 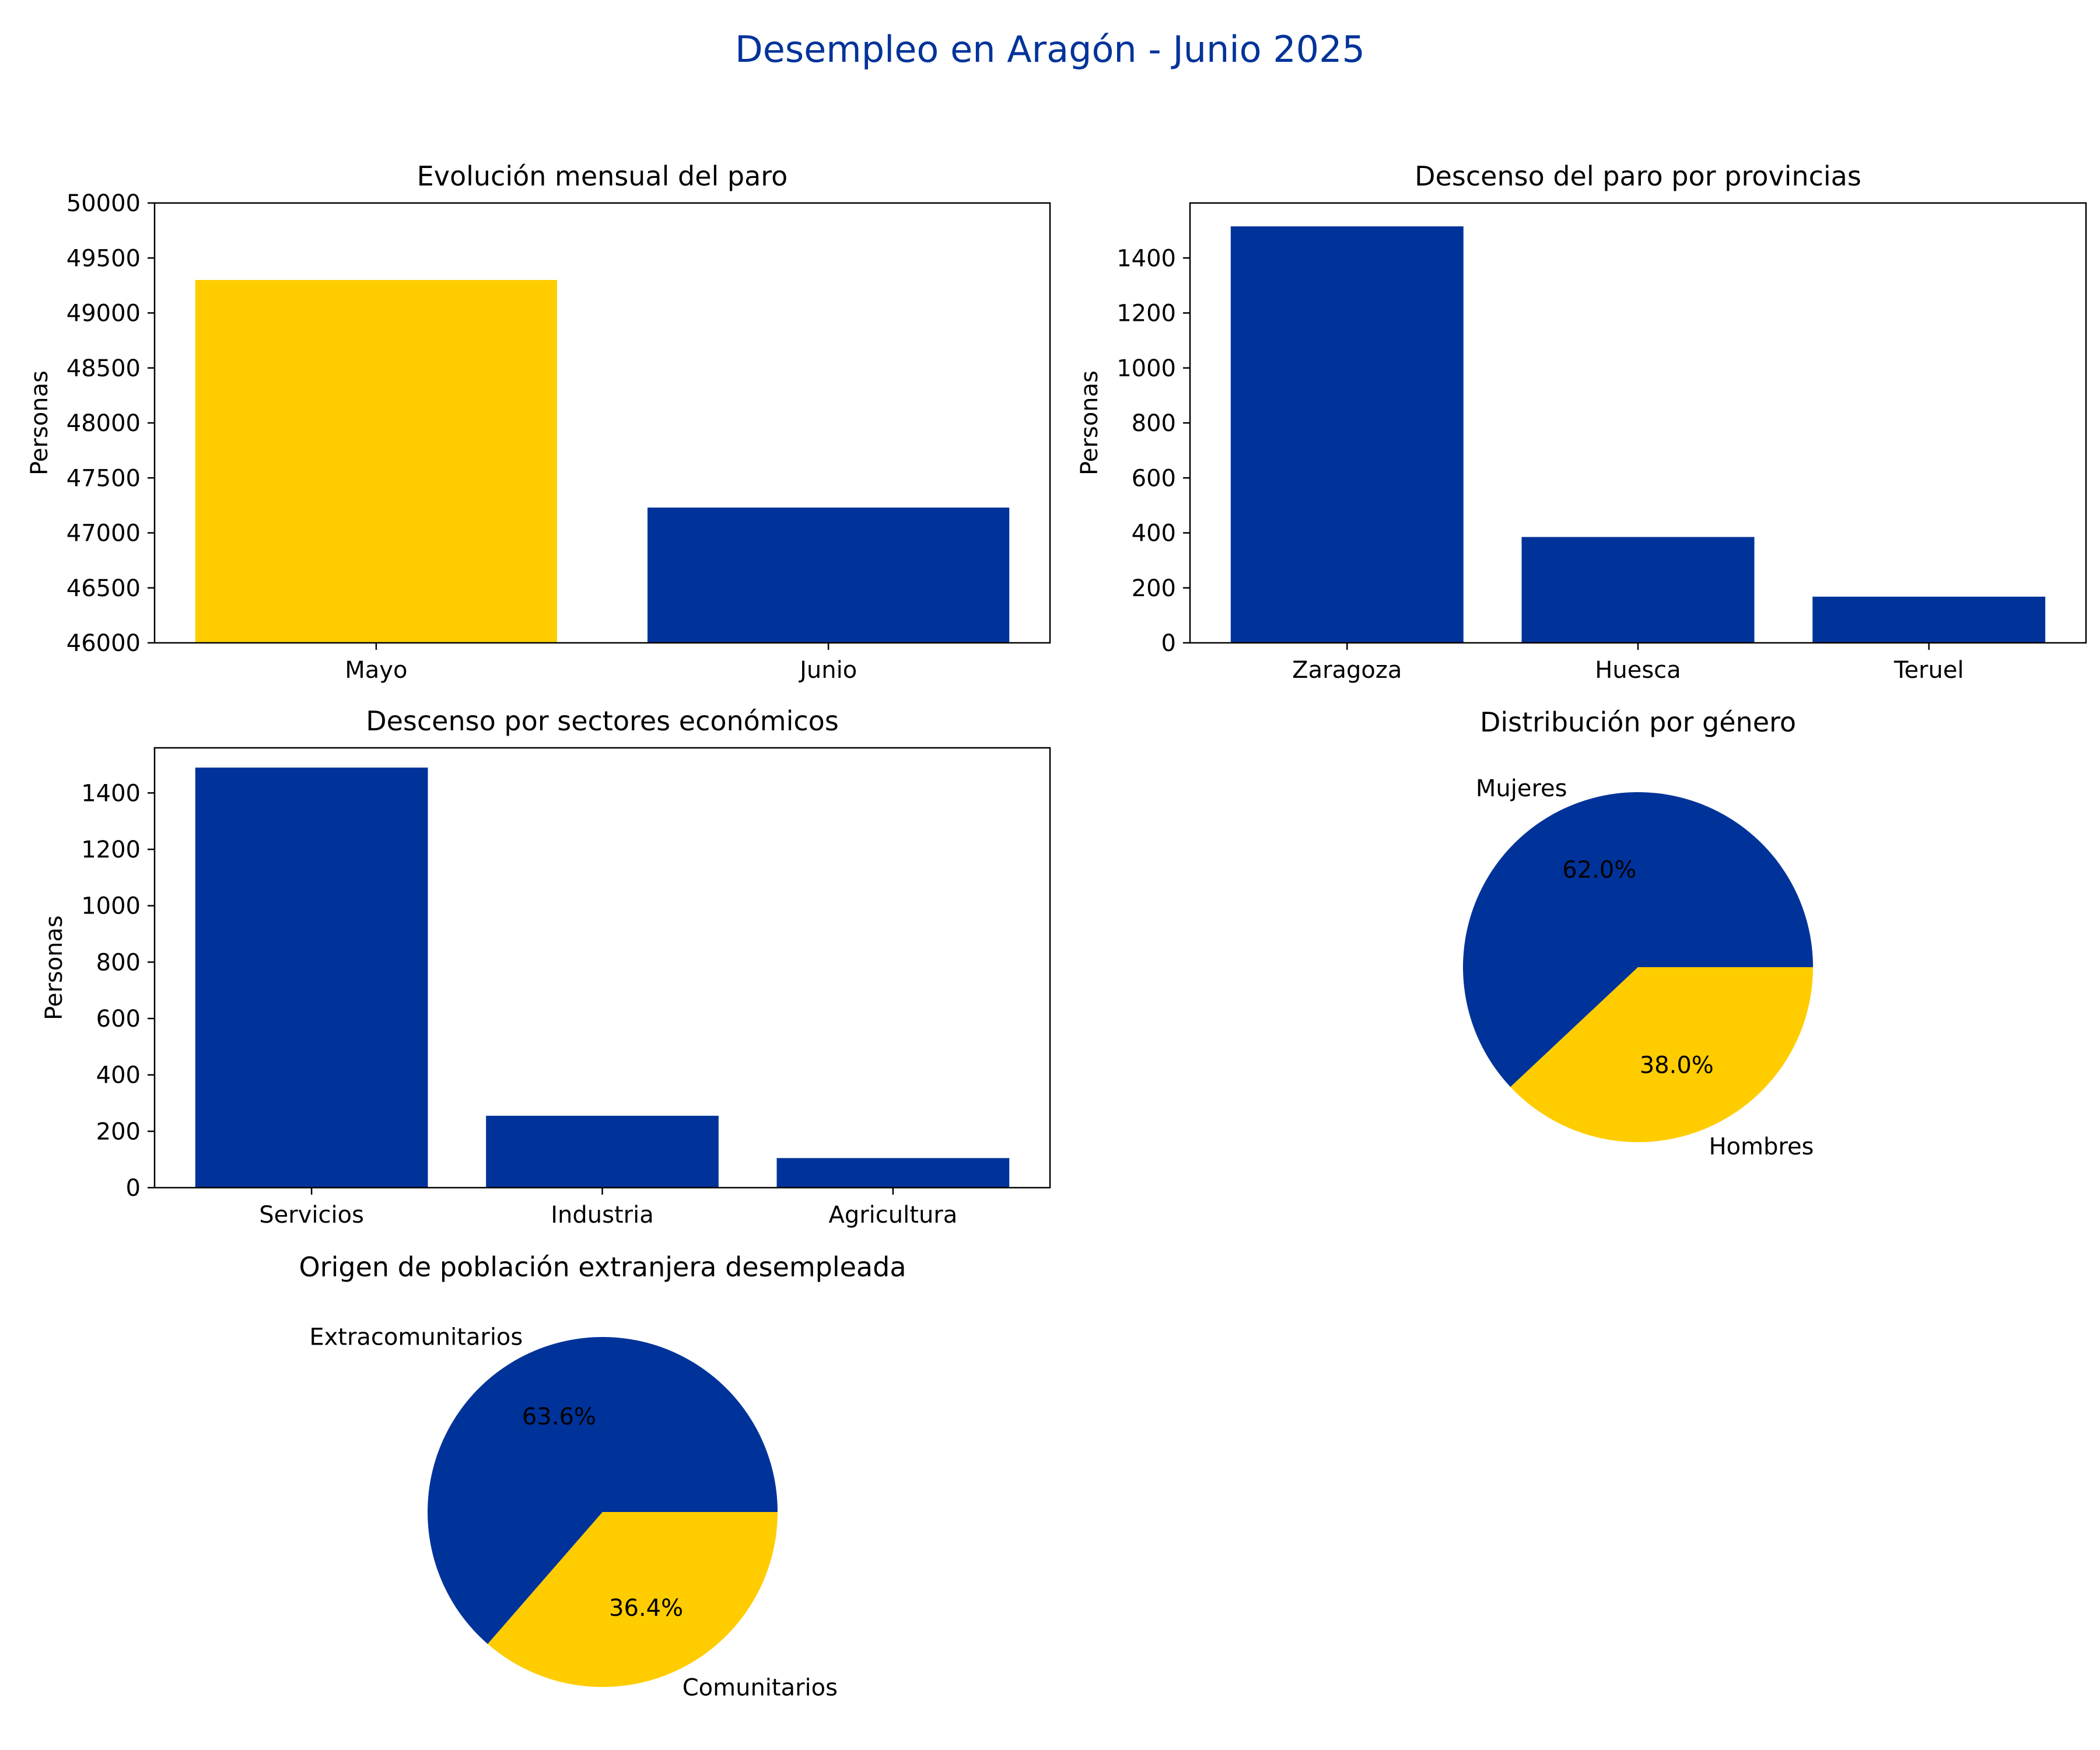 What do you see at coordinates (760, 1687) in the screenshot?
I see `pie-label: Comunitarios` at bounding box center [760, 1687].